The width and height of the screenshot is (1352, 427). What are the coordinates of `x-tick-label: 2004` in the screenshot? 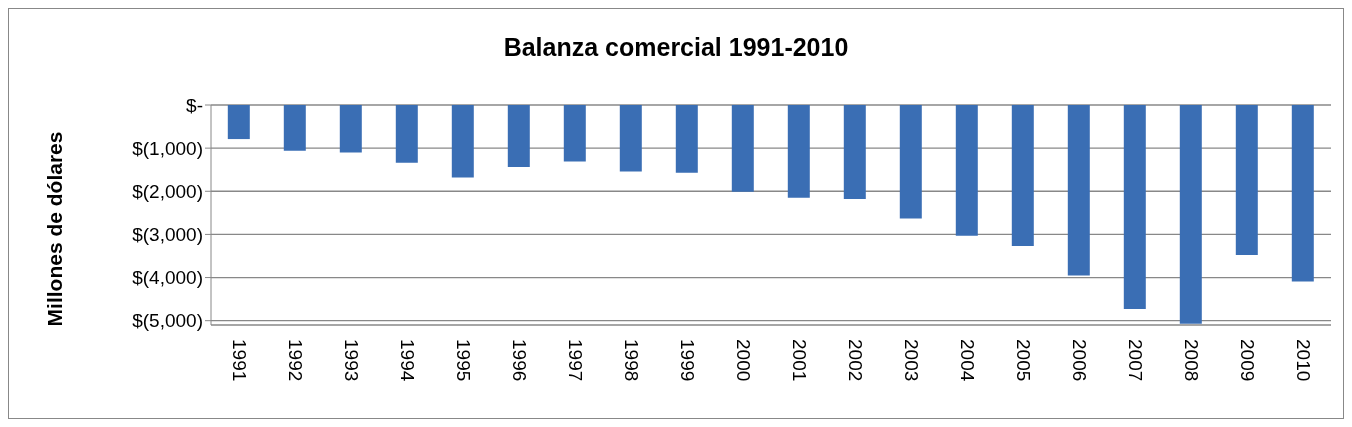 It's located at (967, 360).